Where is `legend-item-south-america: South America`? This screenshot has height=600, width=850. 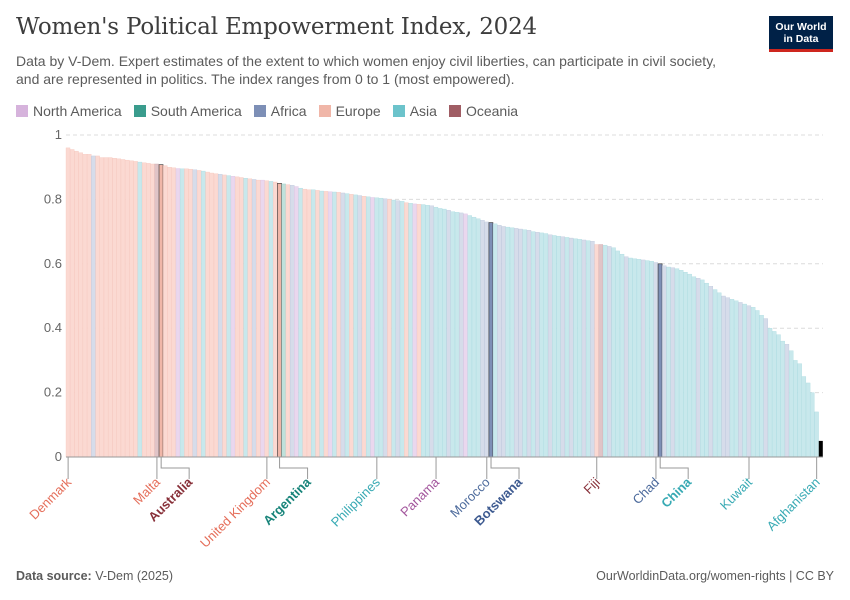
legend-item-south-america: South America is located at coordinates (187, 111).